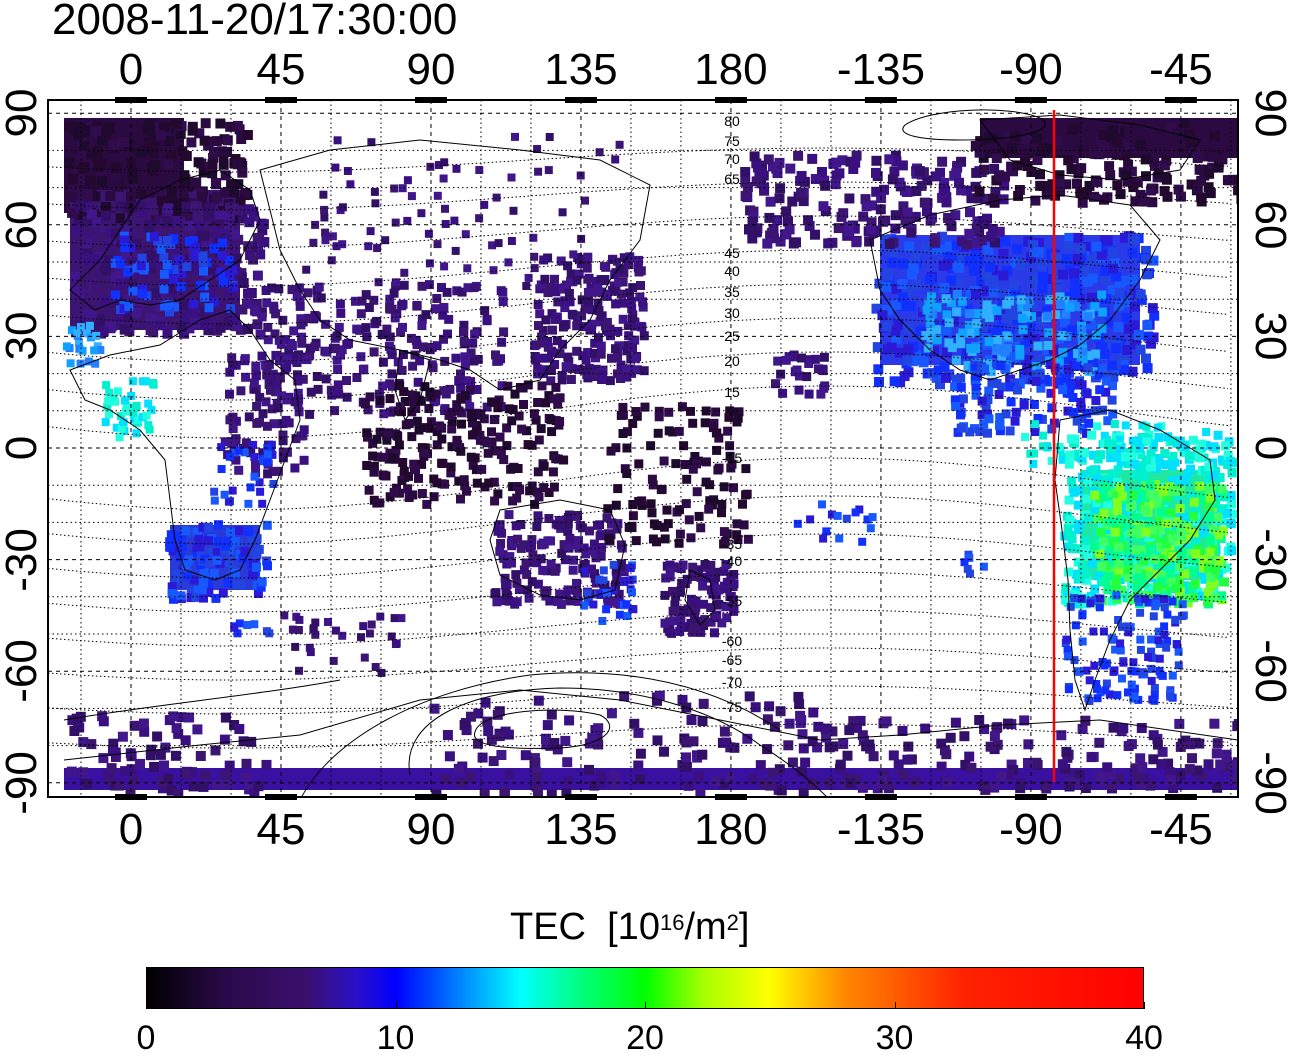 The width and height of the screenshot is (1292, 1057). What do you see at coordinates (618, 742) in the screenshot?
I see `magnetic-contour-solid` at bounding box center [618, 742].